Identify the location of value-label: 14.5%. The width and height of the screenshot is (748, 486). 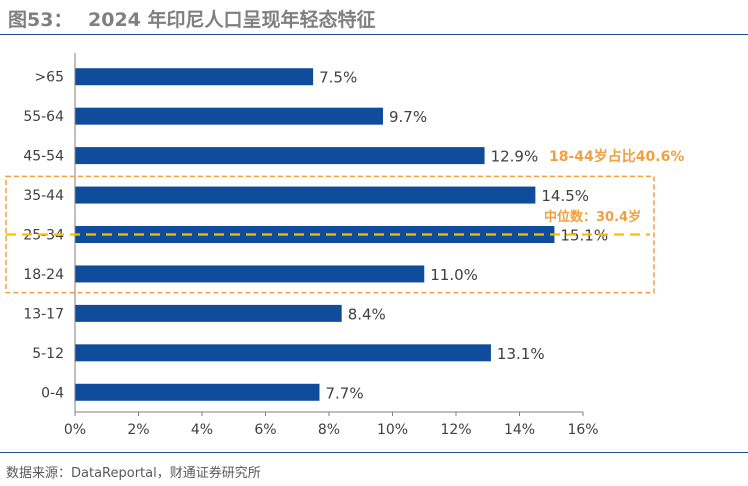
(565, 196).